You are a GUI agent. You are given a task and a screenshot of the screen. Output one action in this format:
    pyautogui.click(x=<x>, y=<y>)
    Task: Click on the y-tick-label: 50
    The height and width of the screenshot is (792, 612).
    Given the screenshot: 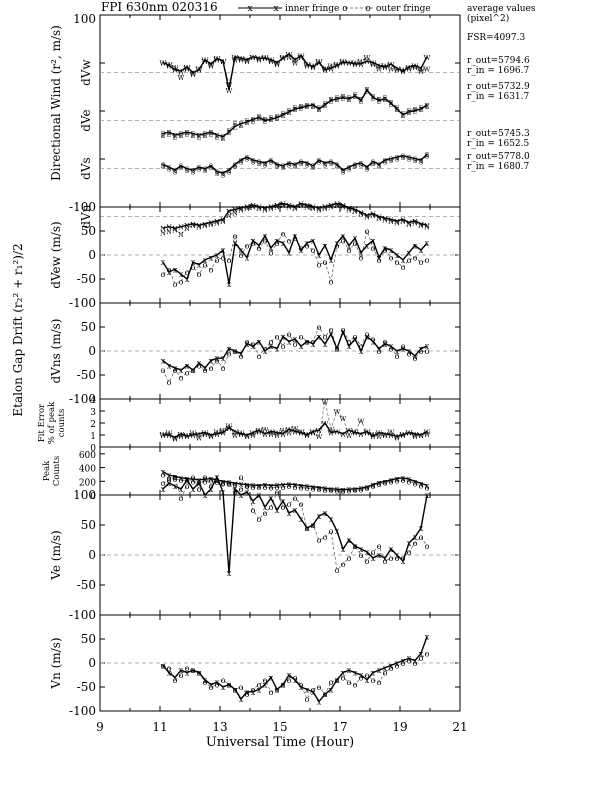 What is the action you would take?
    pyautogui.click(x=88, y=231)
    